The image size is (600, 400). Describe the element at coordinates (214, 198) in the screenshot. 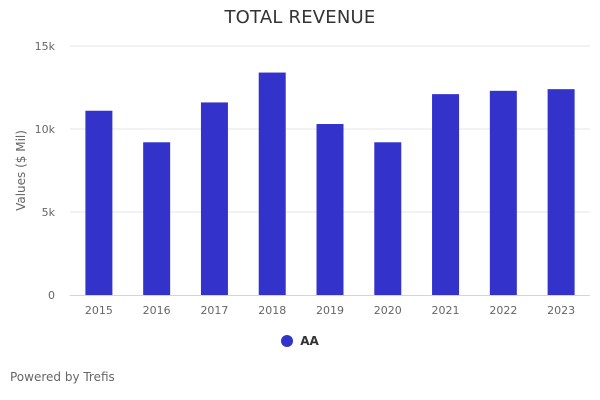

I see `bar-2017` at that location.